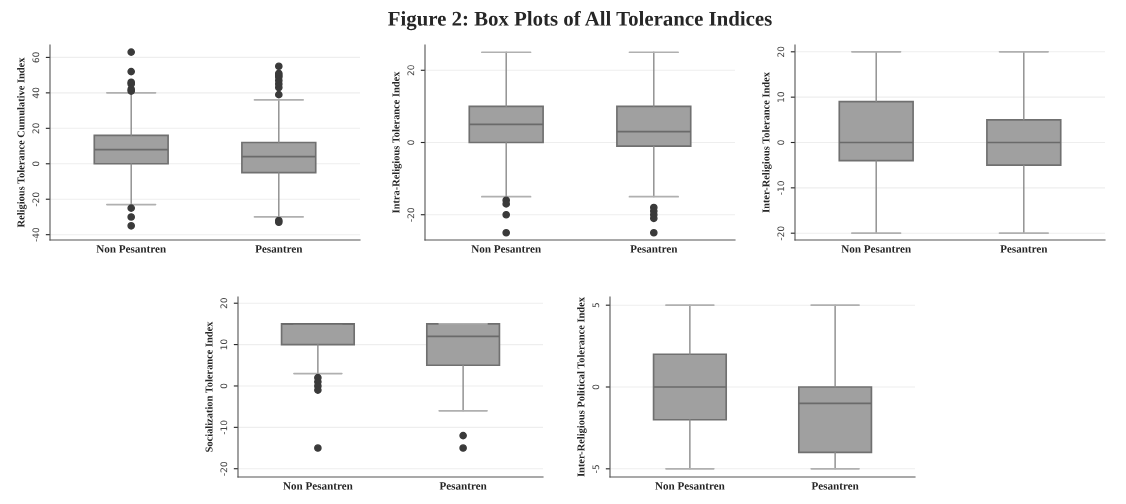  What do you see at coordinates (397, 142) in the screenshot?
I see `y-axis-title: Intra-Religious Tolerance Index` at bounding box center [397, 142].